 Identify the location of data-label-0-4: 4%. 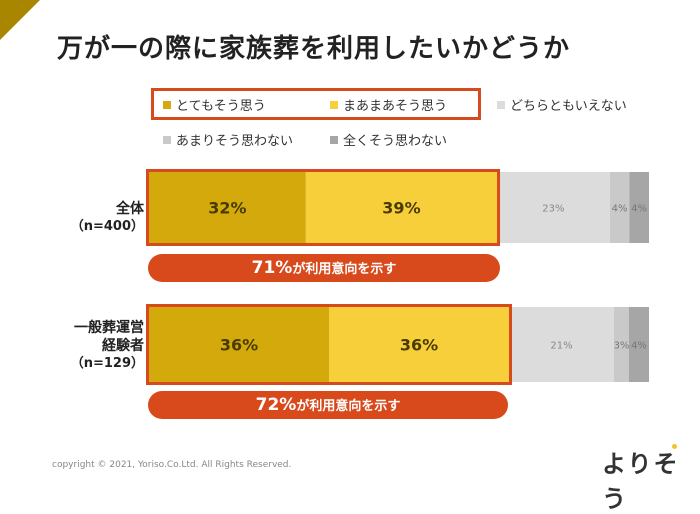
(639, 209).